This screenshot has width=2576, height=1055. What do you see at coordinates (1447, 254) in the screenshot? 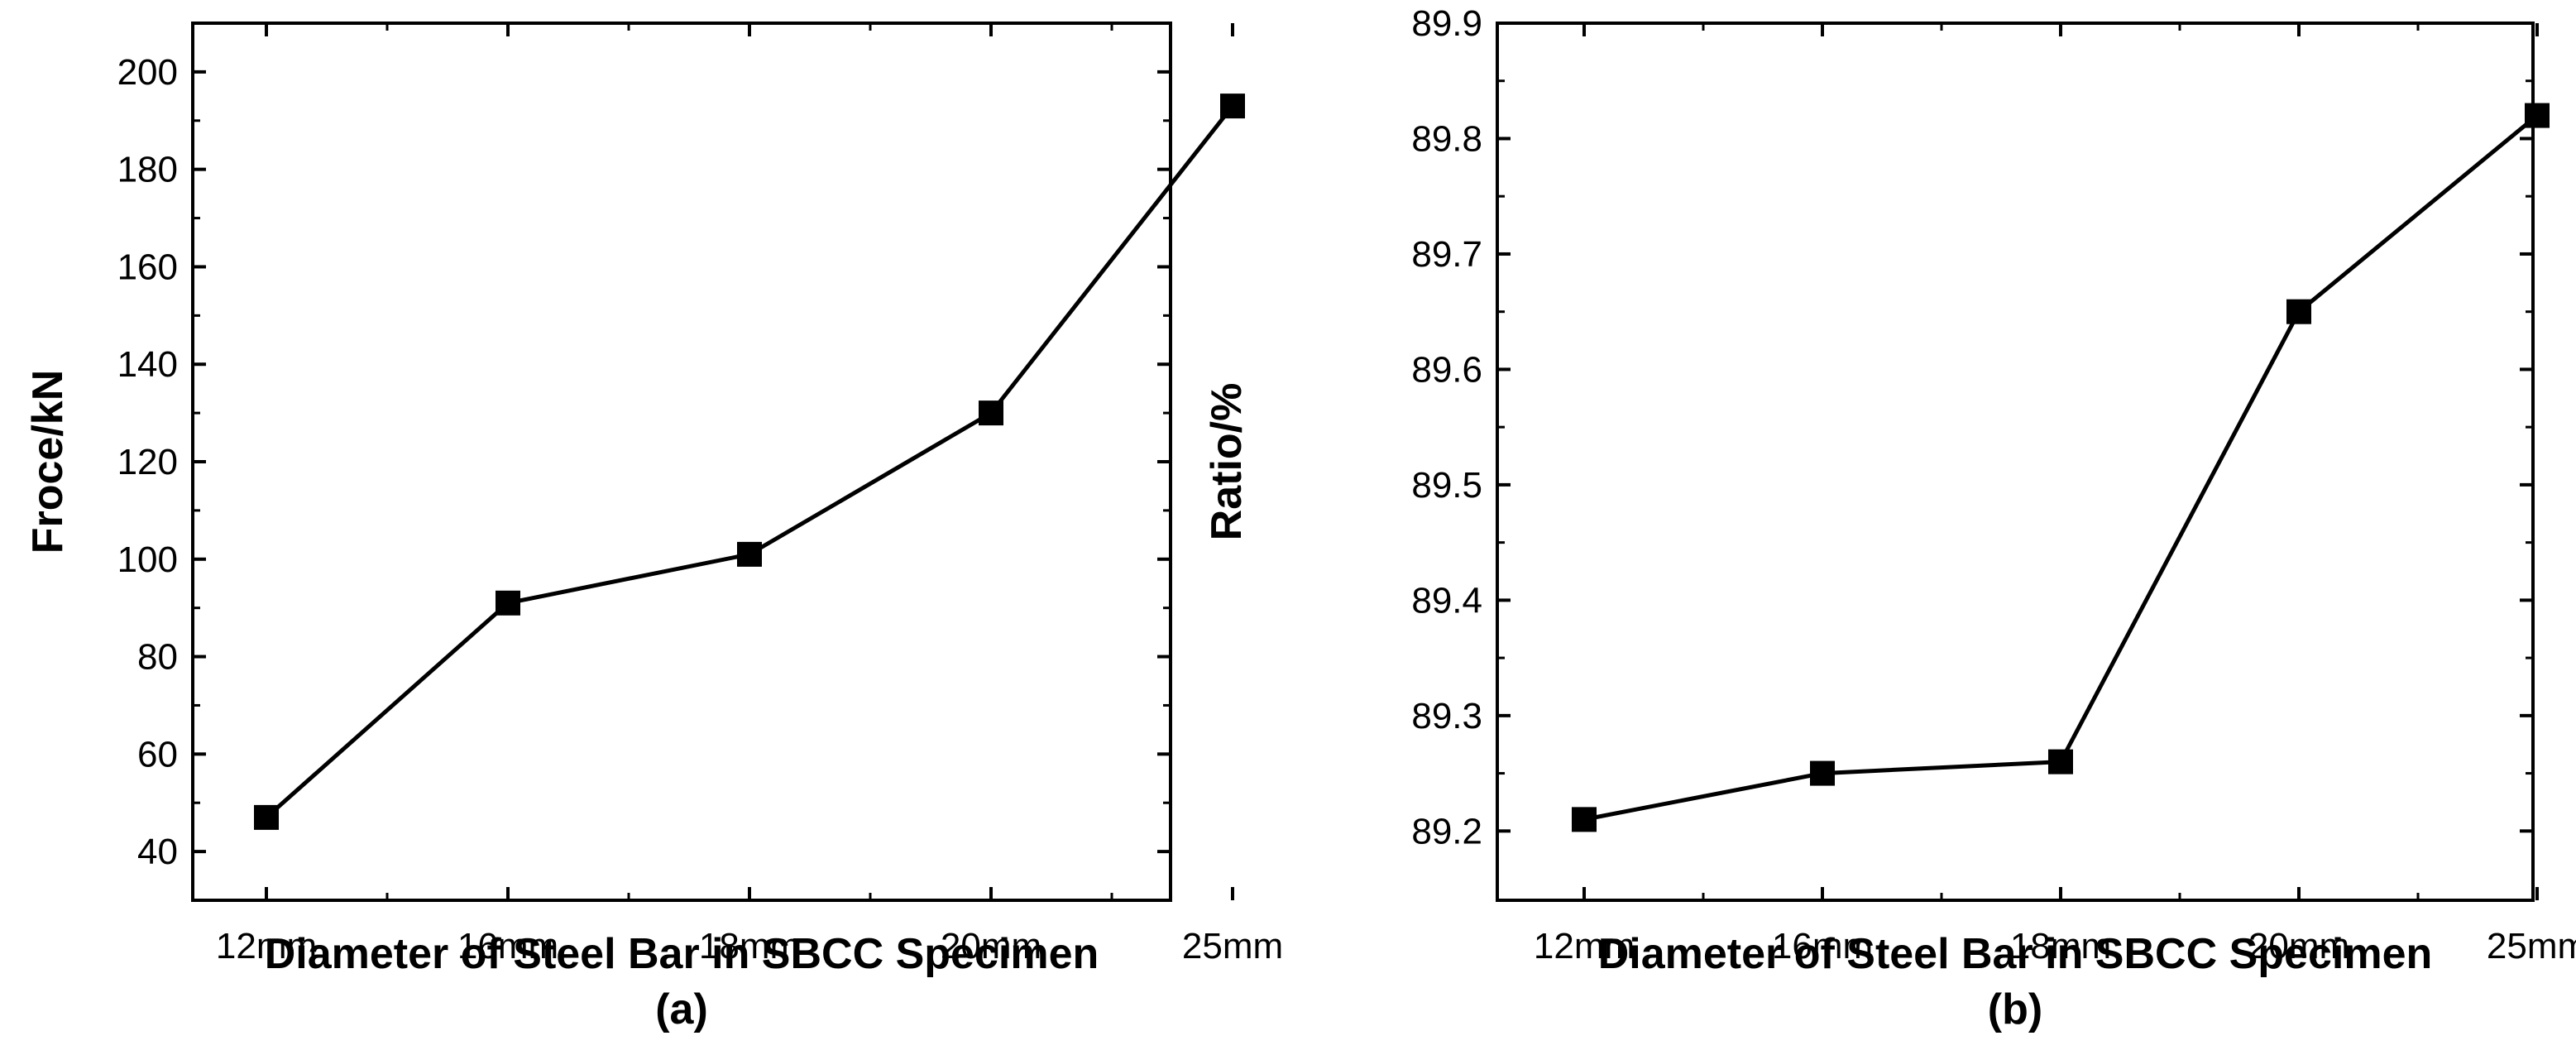
I see `y-tick-label: 89.7` at bounding box center [1447, 254].